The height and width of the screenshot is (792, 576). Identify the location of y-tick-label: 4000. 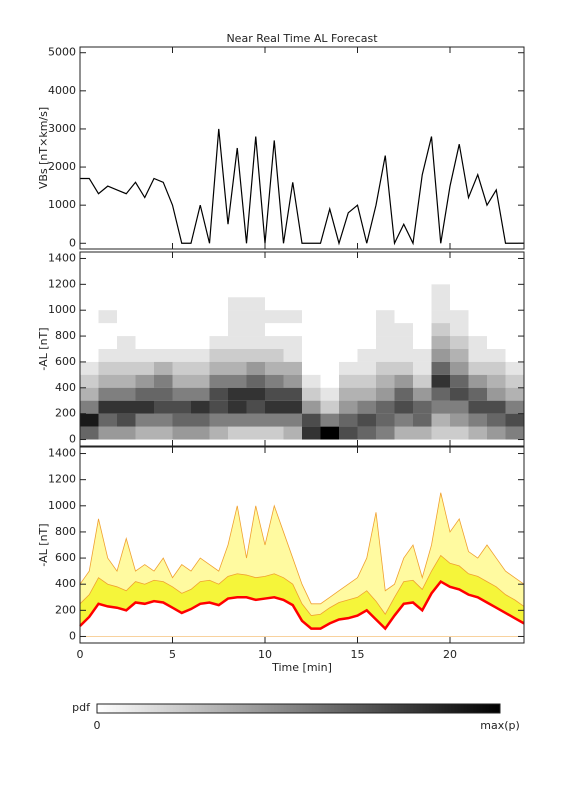
(62, 90).